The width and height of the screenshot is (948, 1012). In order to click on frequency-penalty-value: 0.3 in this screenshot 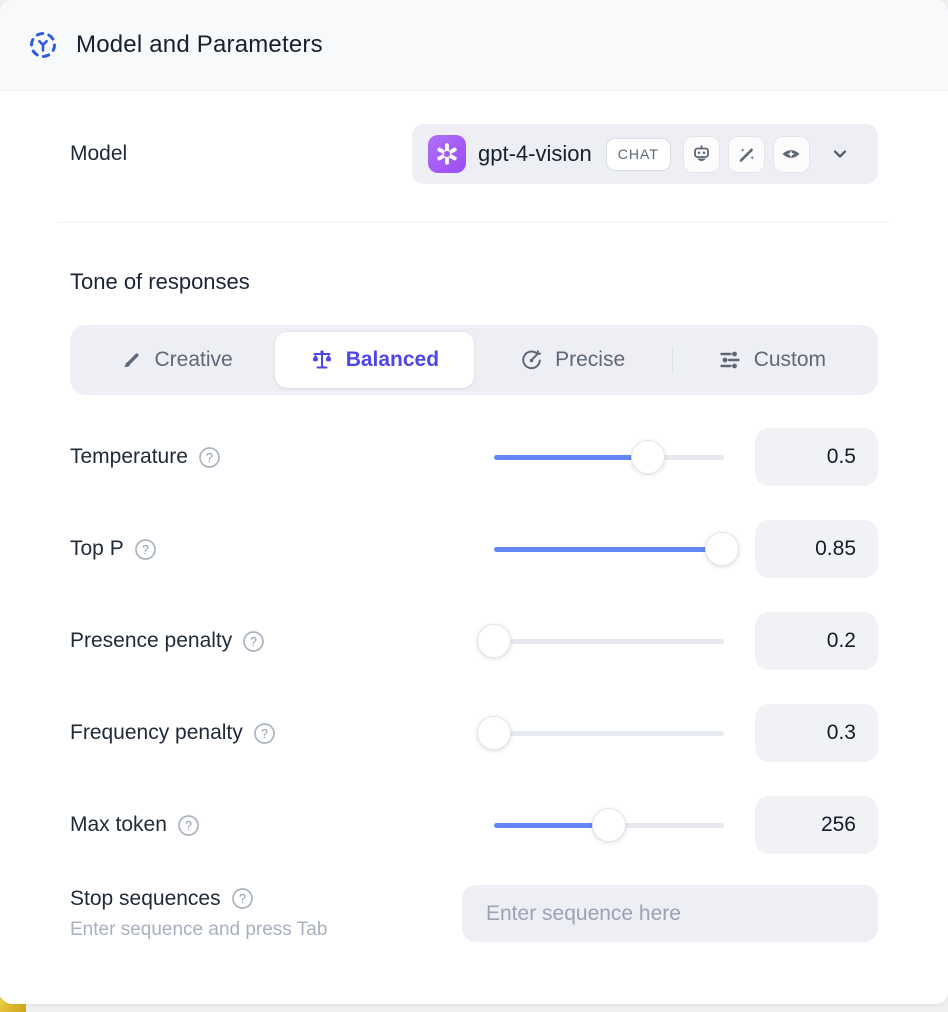, I will do `click(816, 733)`.